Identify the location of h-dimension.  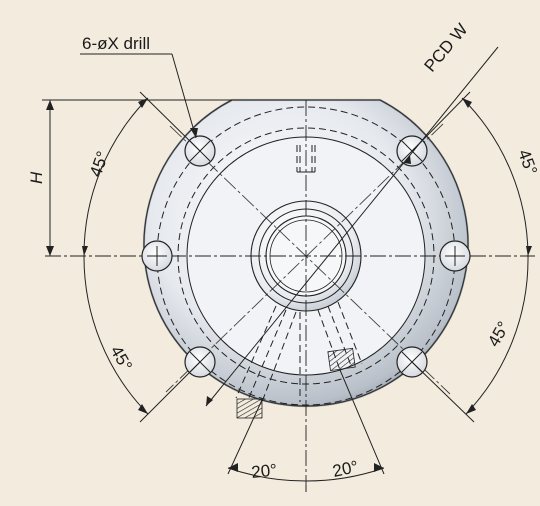
(137, 177).